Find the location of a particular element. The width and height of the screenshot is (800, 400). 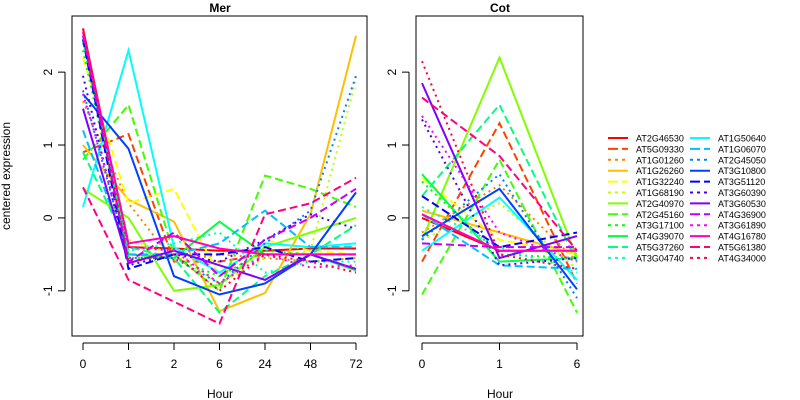

legend-item: AT1G68190 is located at coordinates (646, 193).